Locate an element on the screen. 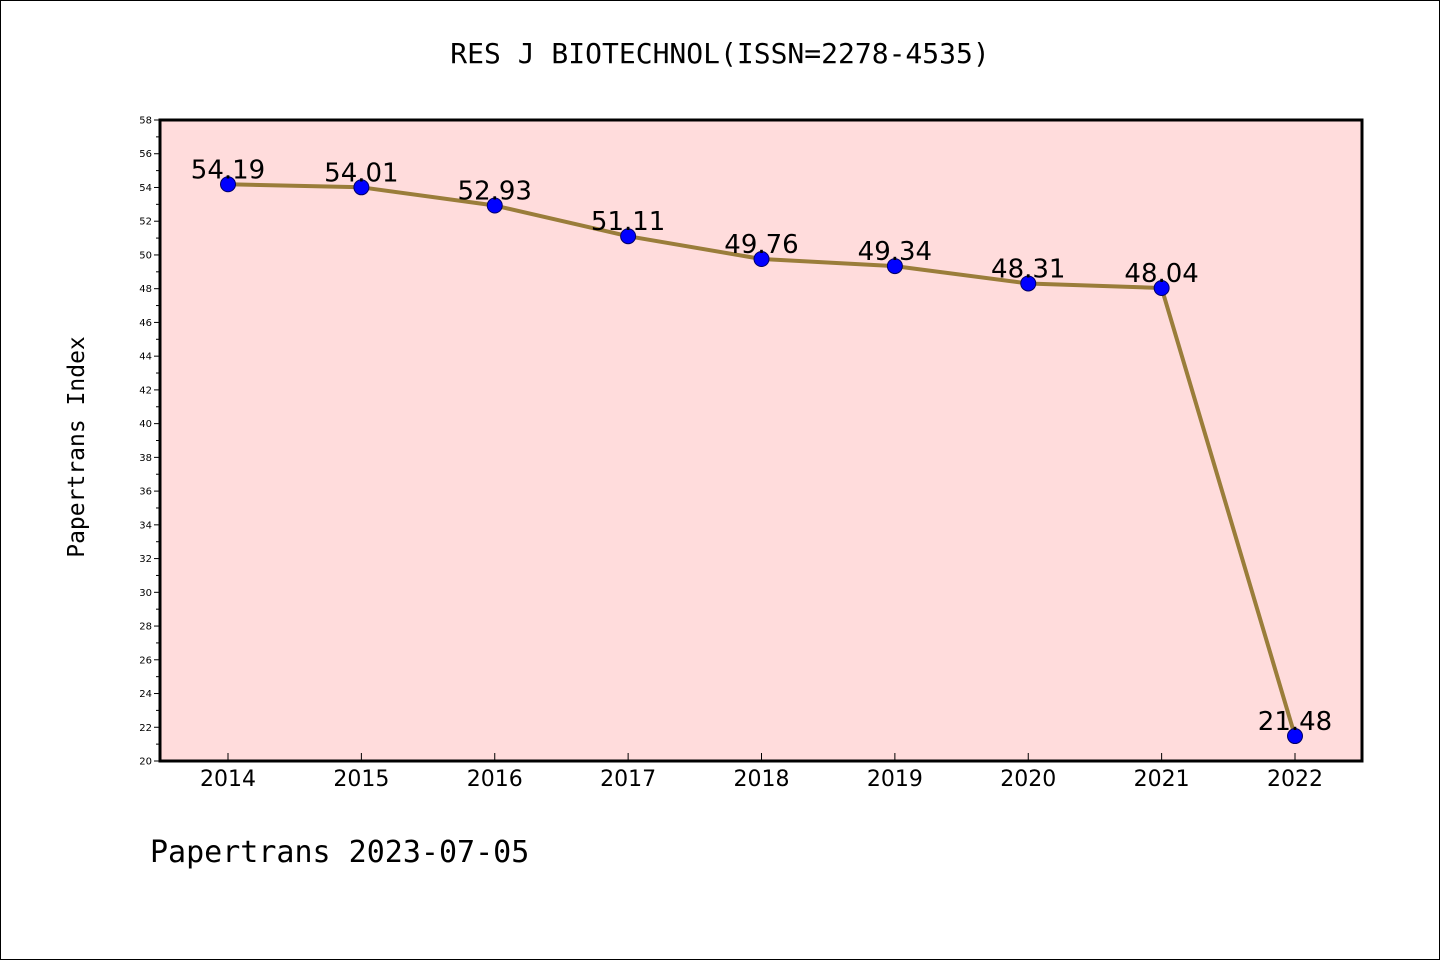  x-tick-label: 2015 is located at coordinates (361, 779).